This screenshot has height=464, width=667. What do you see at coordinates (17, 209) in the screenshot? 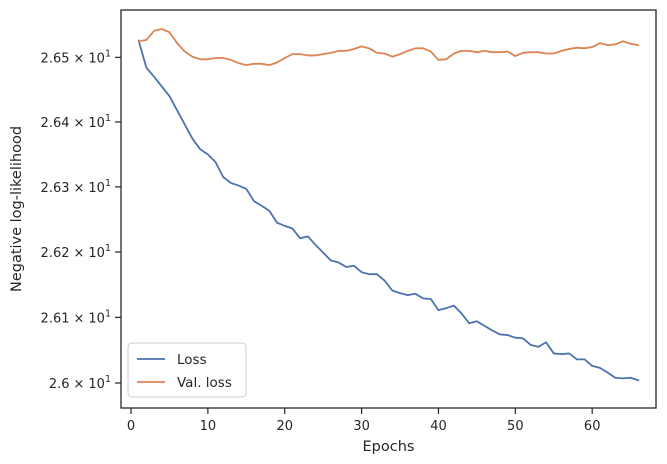
I see `y-axis-label: Negative log-likelihood` at bounding box center [17, 209].